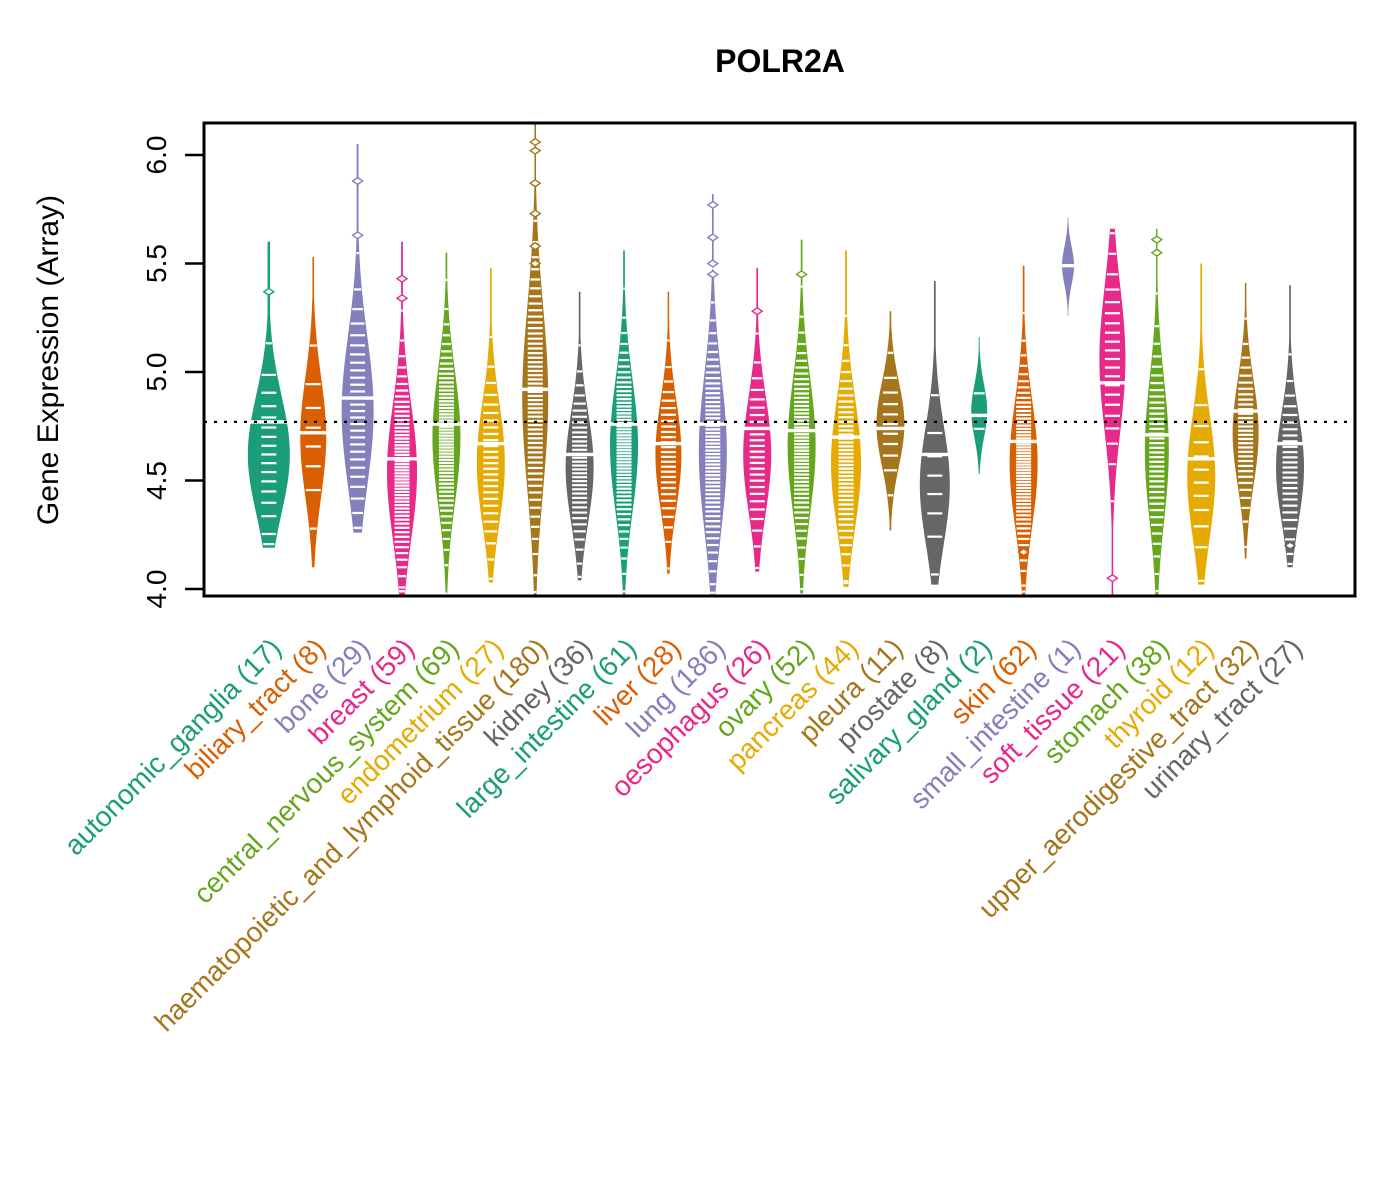 Image resolution: width=1400 pixels, height=1200 pixels. What do you see at coordinates (712, 395) in the screenshot?
I see `violin-lung` at bounding box center [712, 395].